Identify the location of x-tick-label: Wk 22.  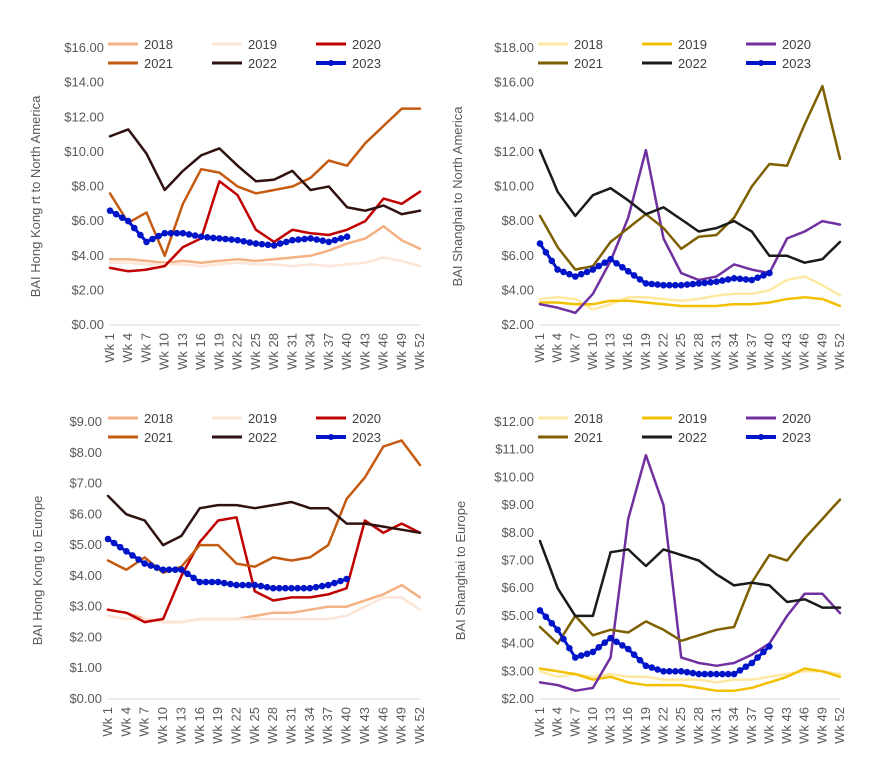
(663, 351).